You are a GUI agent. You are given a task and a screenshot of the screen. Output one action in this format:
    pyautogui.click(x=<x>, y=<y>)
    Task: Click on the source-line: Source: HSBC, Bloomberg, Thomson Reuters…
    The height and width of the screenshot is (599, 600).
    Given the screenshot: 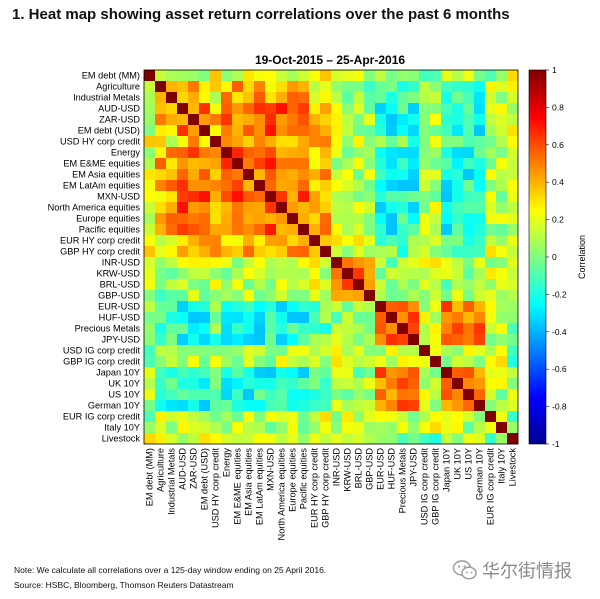 What is the action you would take?
    pyautogui.click(x=124, y=585)
    